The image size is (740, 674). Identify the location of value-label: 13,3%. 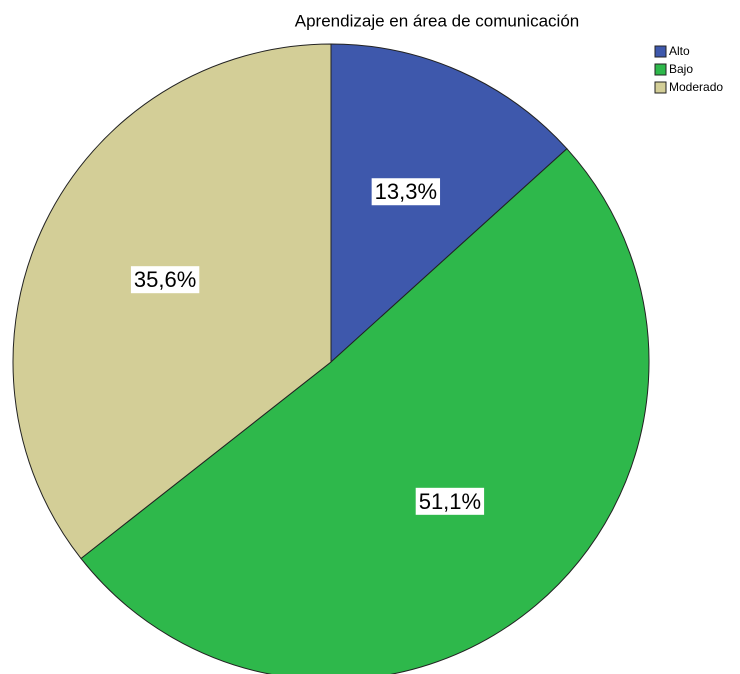
(406, 191).